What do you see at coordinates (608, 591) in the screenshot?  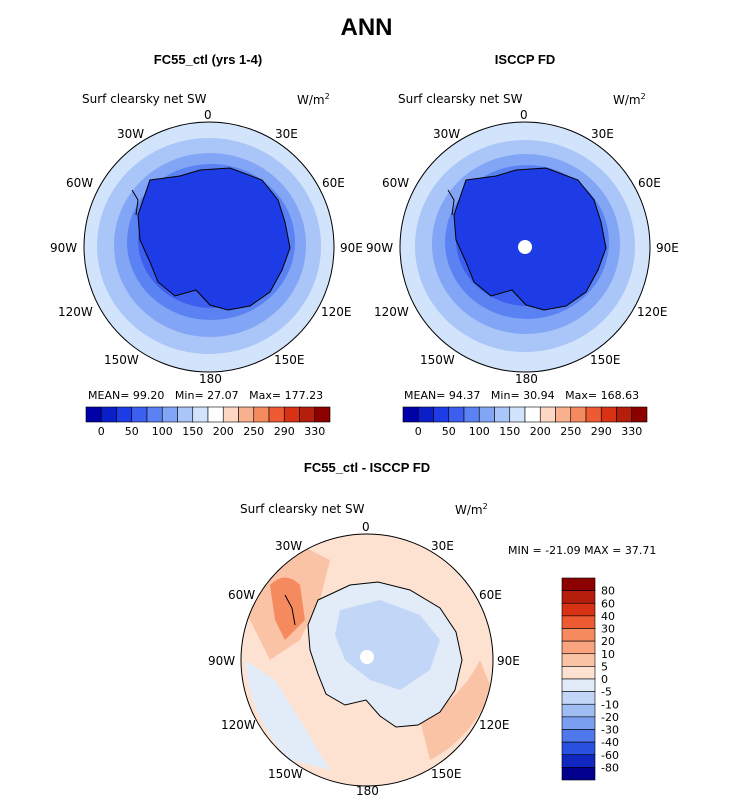 I see `panel-3-colorbar-tick-0: 80` at bounding box center [608, 591].